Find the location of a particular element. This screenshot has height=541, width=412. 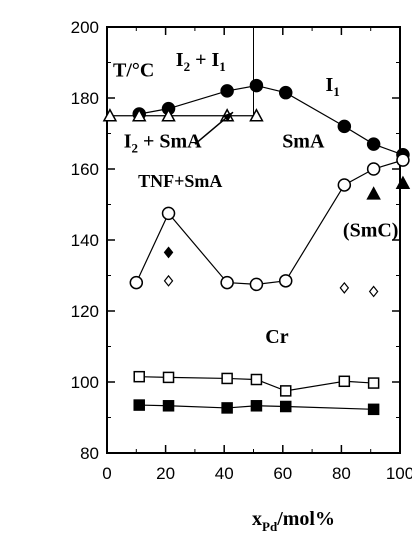

region-label: I2 + I1 is located at coordinates (201, 61).